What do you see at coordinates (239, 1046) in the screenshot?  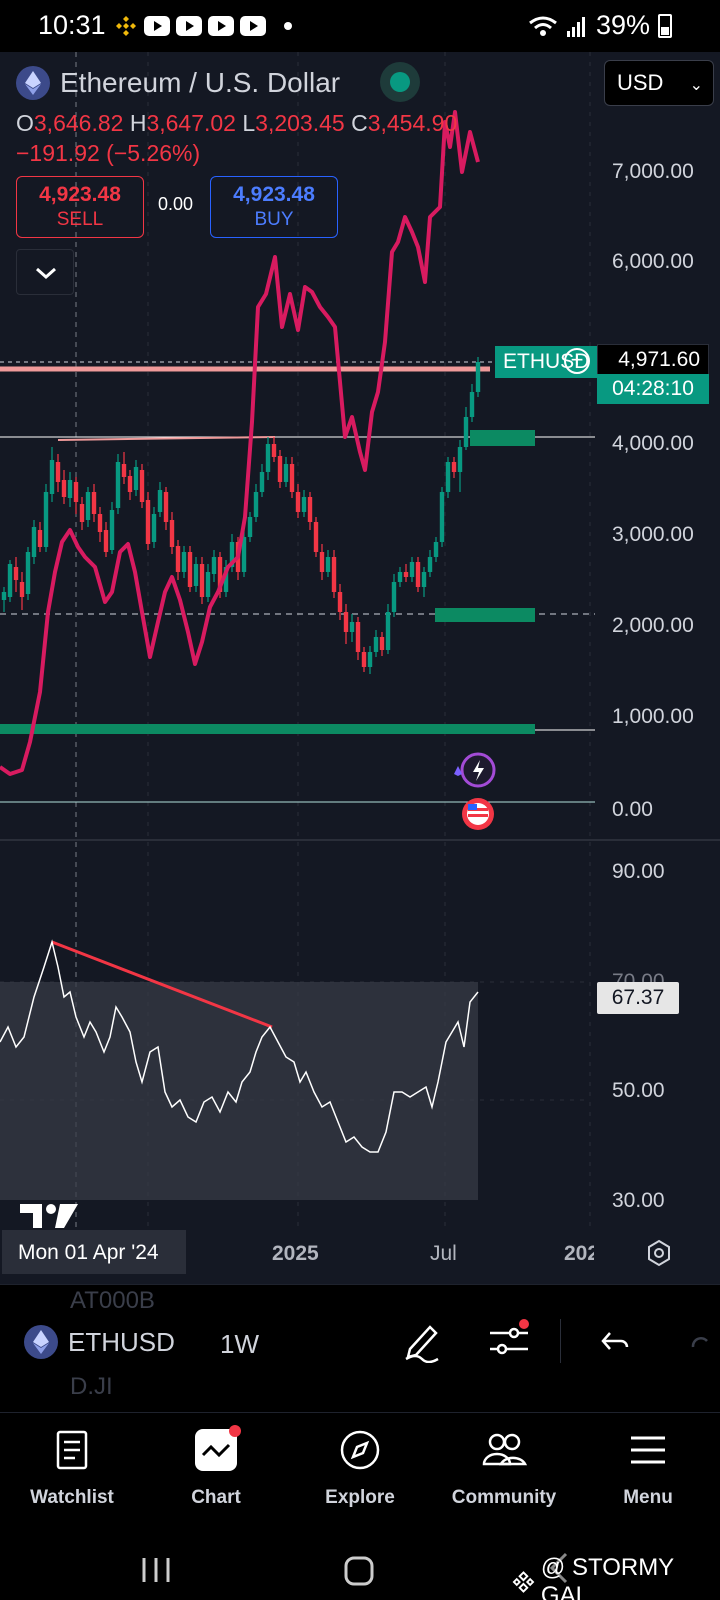 I see `rsi-line` at bounding box center [239, 1046].